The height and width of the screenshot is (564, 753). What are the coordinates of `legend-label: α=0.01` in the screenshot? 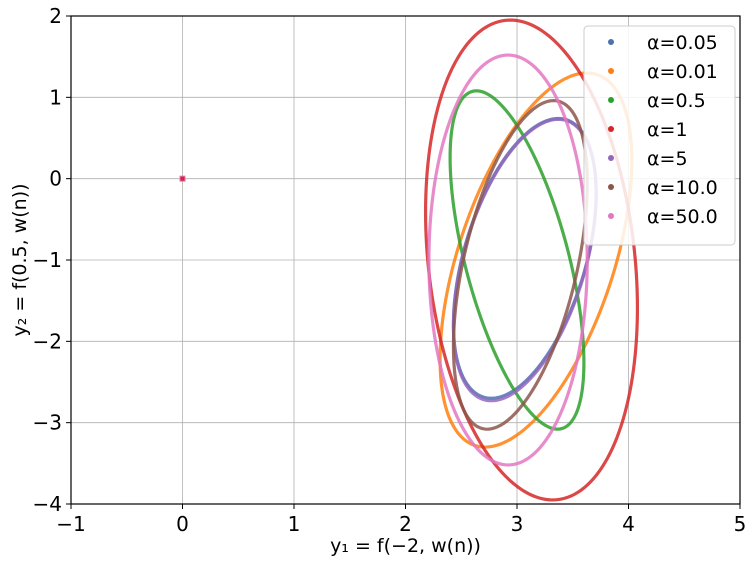 It's located at (682, 72).